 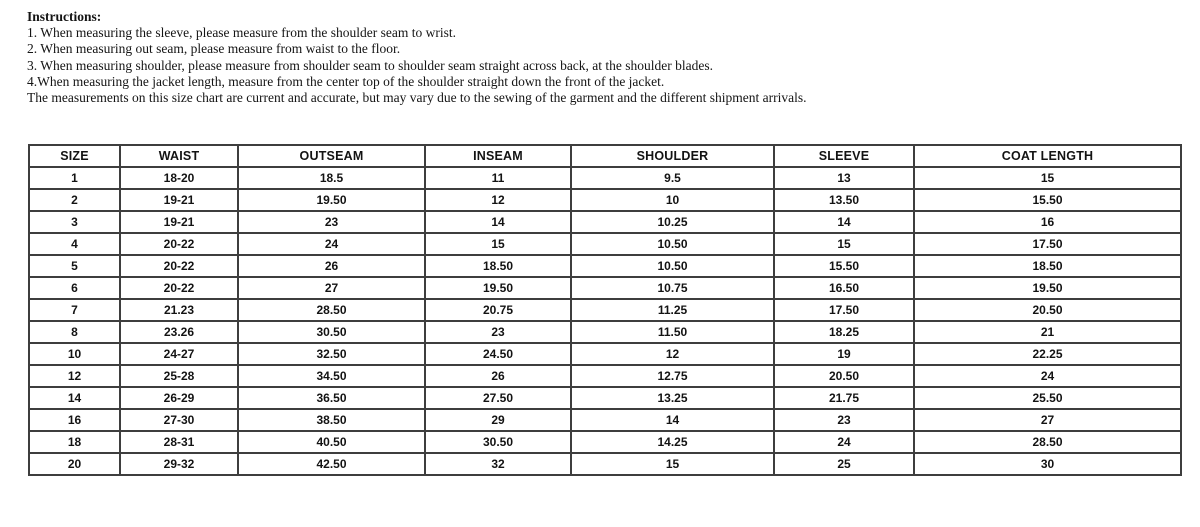 I want to click on table-row: 1 18-20 18.5 11 9.5 13 15, so click(x=605, y=178).